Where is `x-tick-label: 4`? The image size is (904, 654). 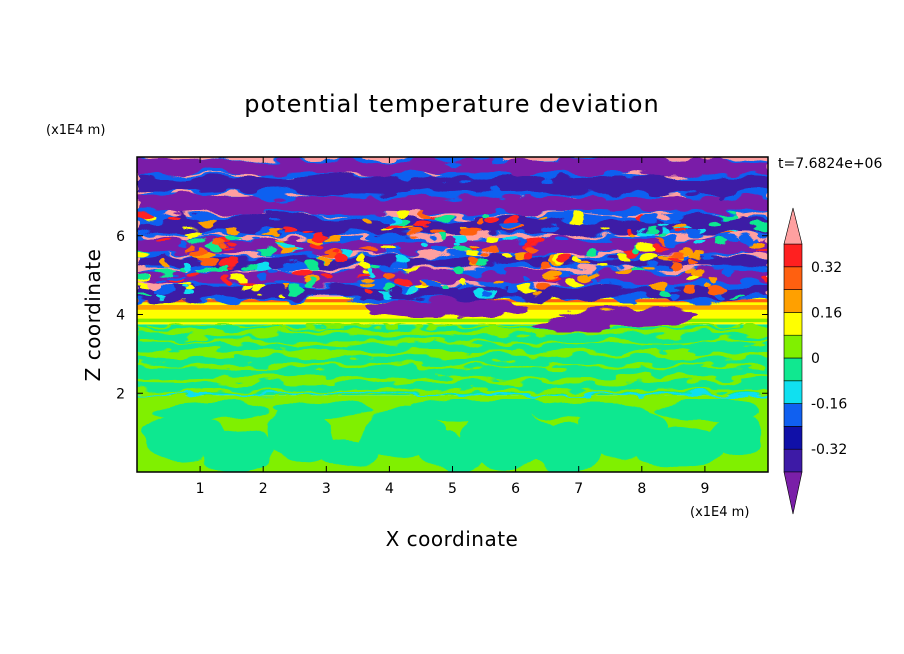 x-tick-label: 4 is located at coordinates (389, 489).